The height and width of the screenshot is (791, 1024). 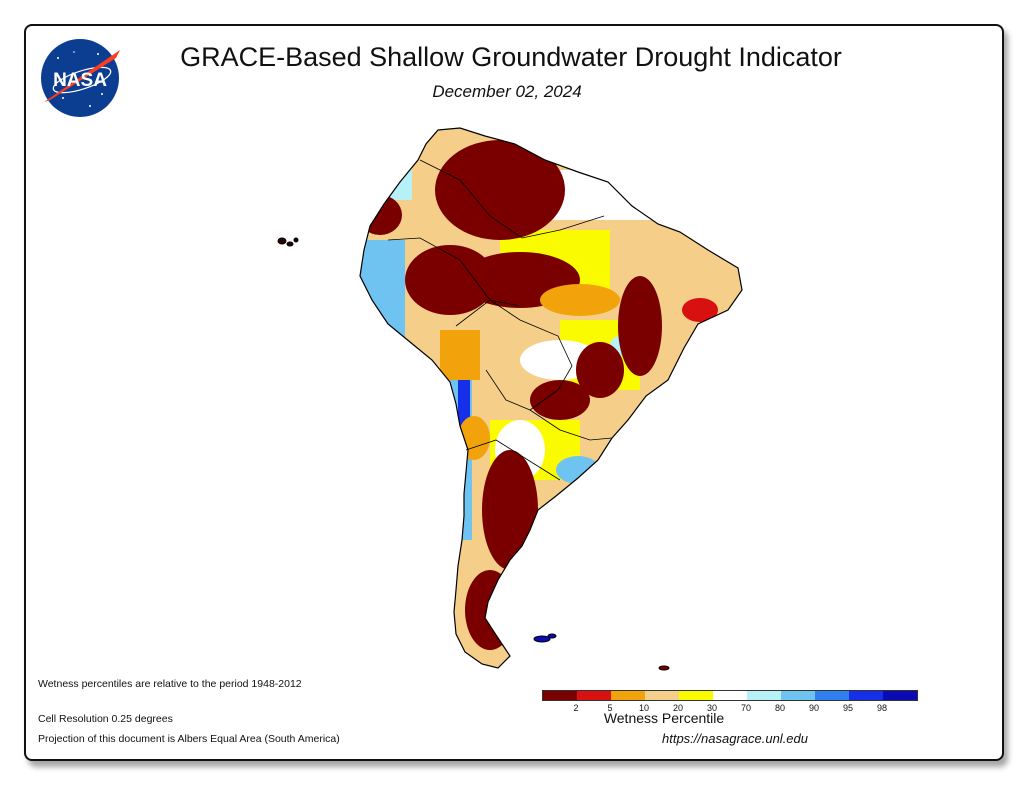 I want to click on legend-tick-label: 10, so click(x=644, y=708).